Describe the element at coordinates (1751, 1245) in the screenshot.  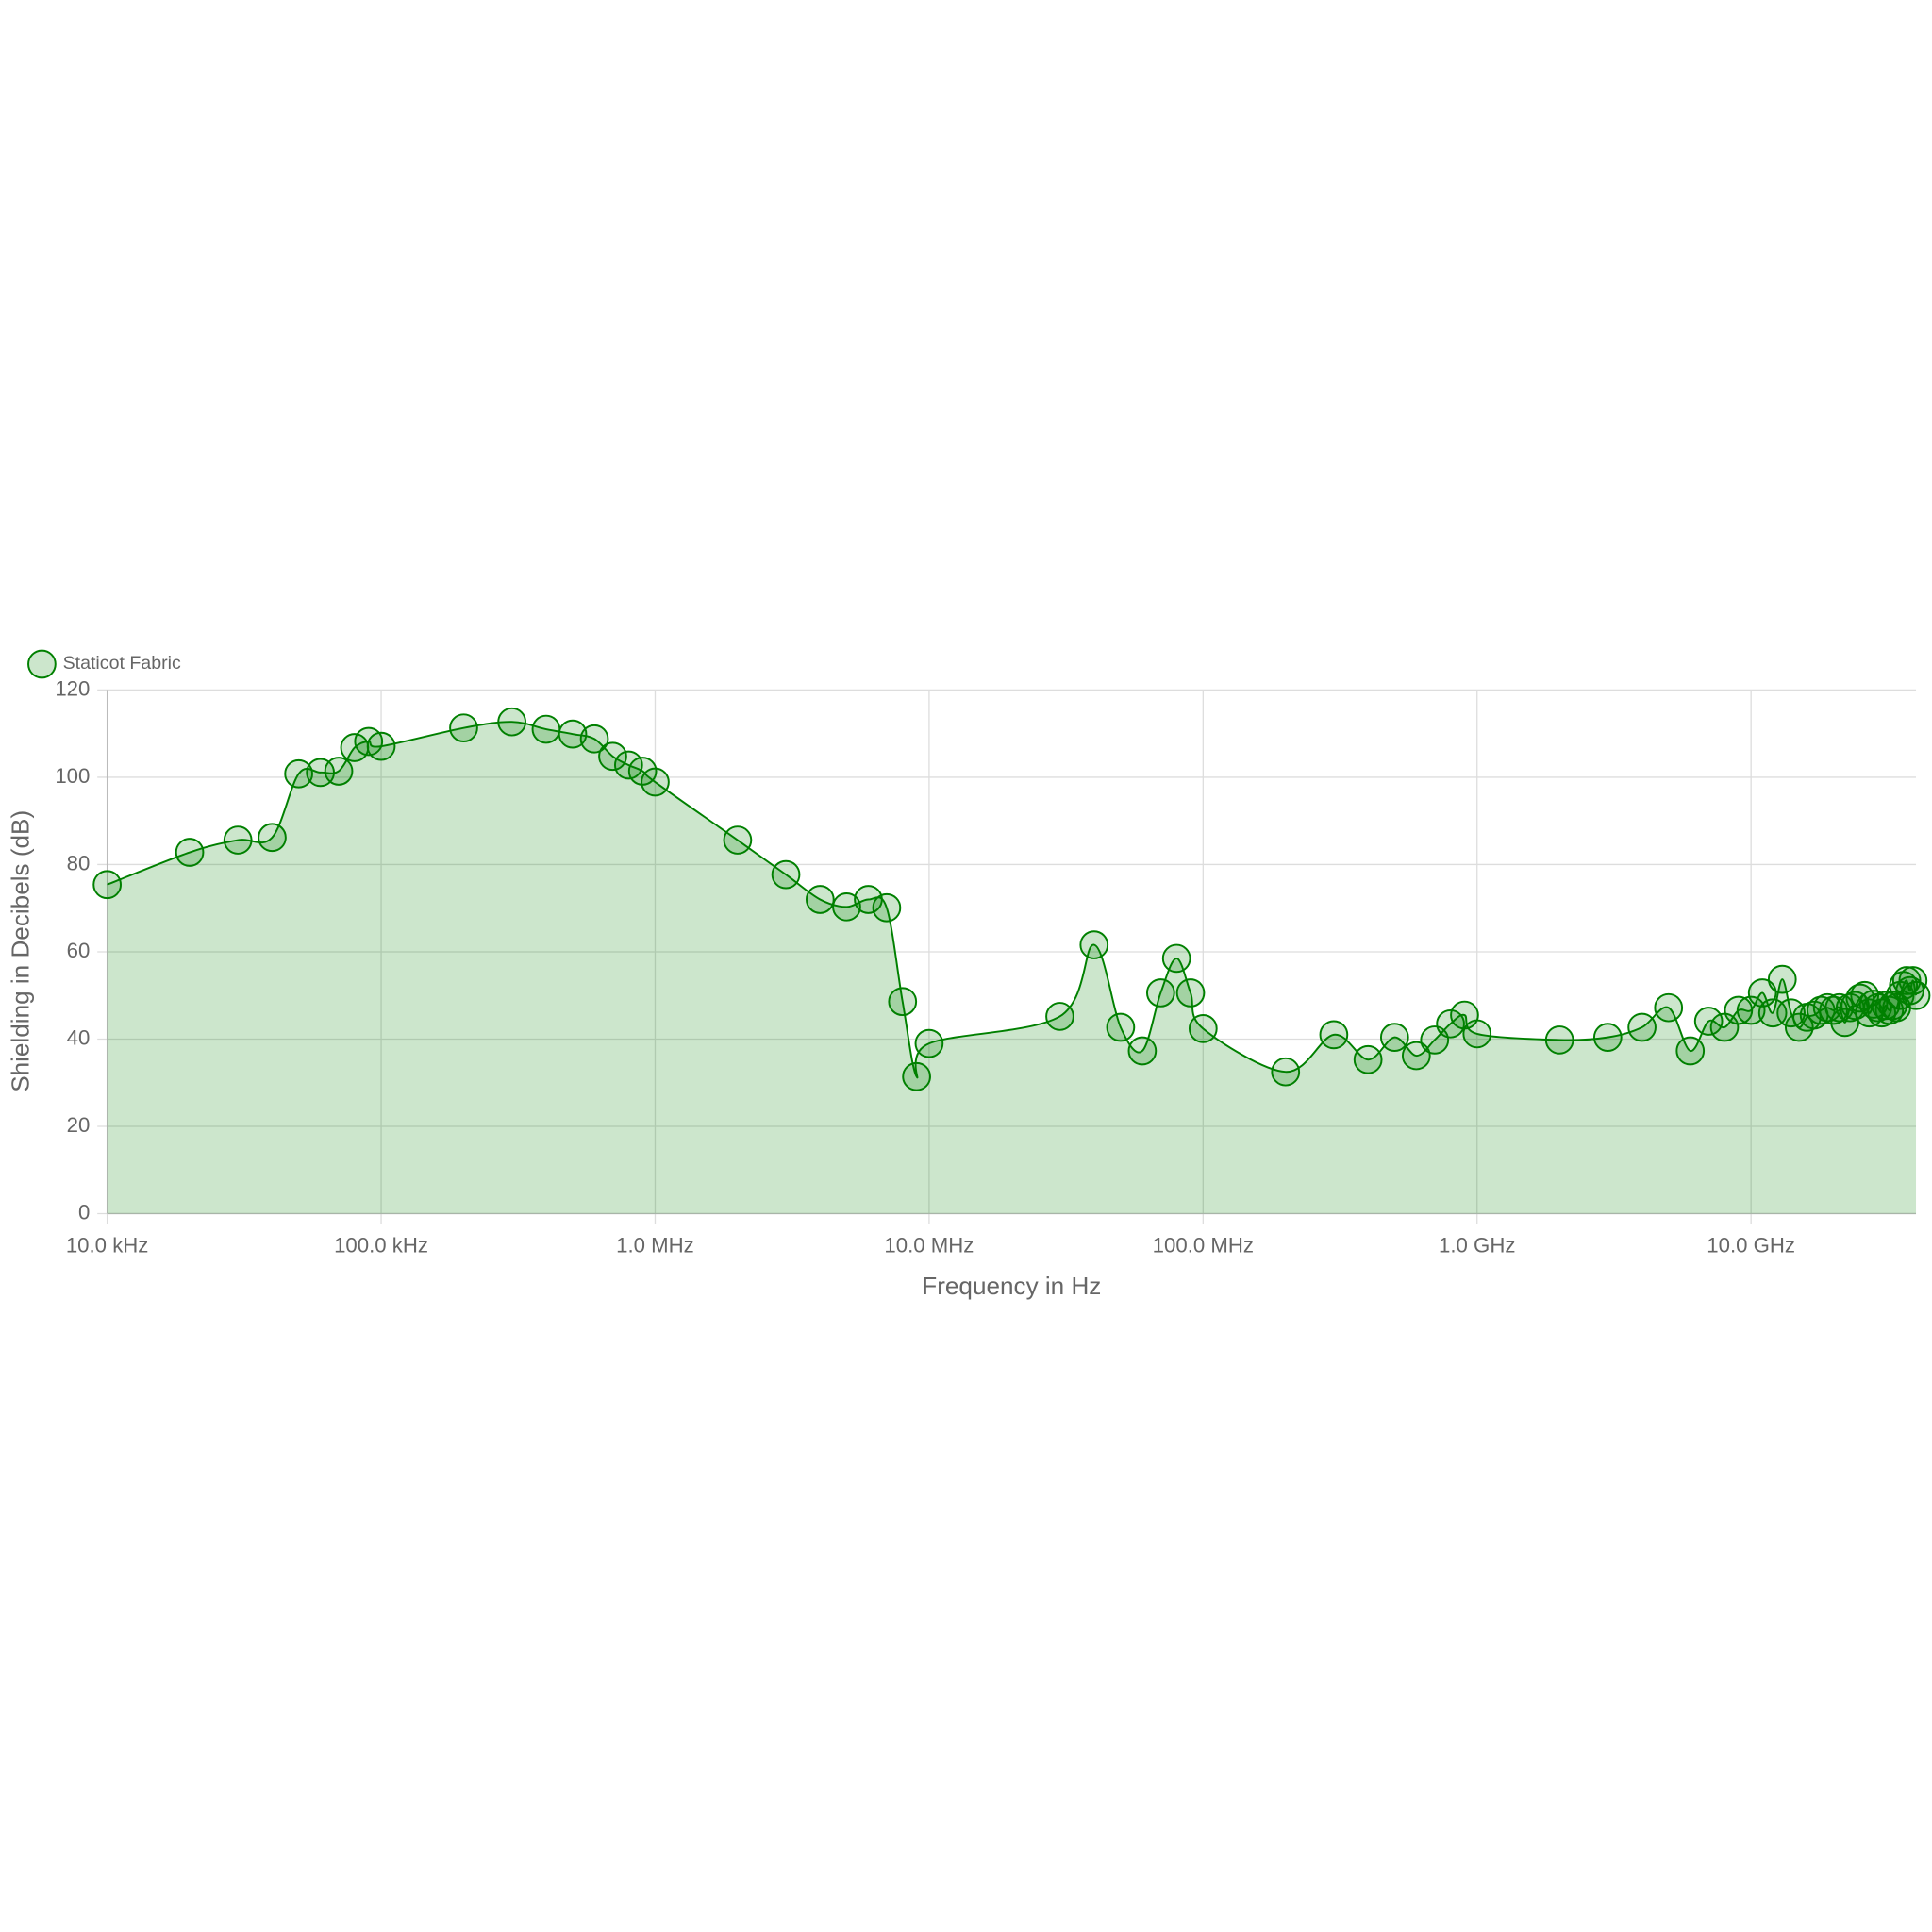
I see `x-tick-label: 10.0 GHz` at that location.